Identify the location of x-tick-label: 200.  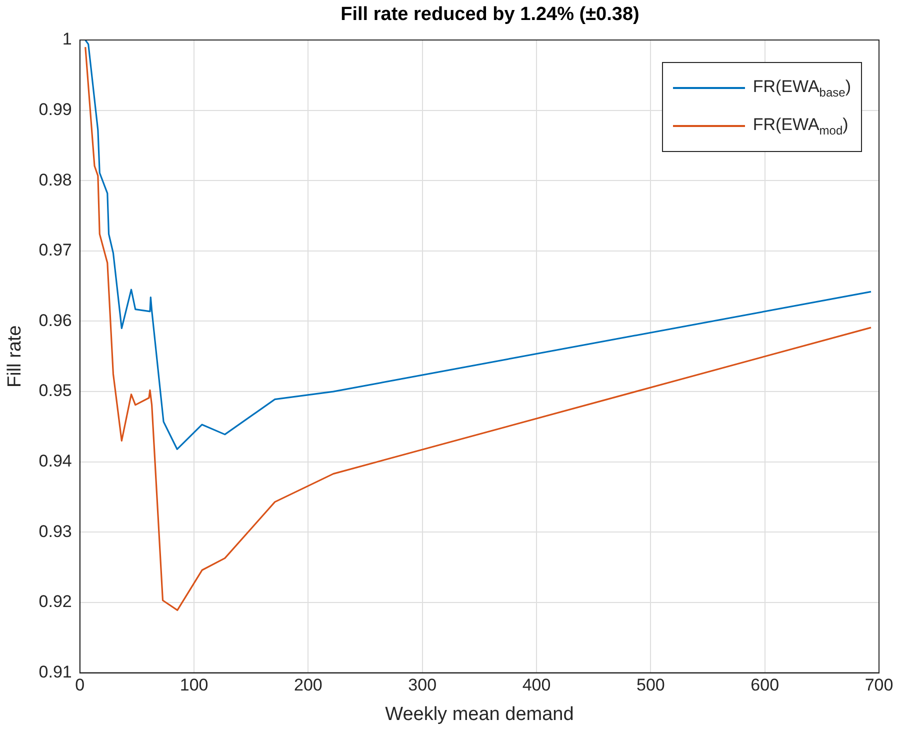
(308, 685).